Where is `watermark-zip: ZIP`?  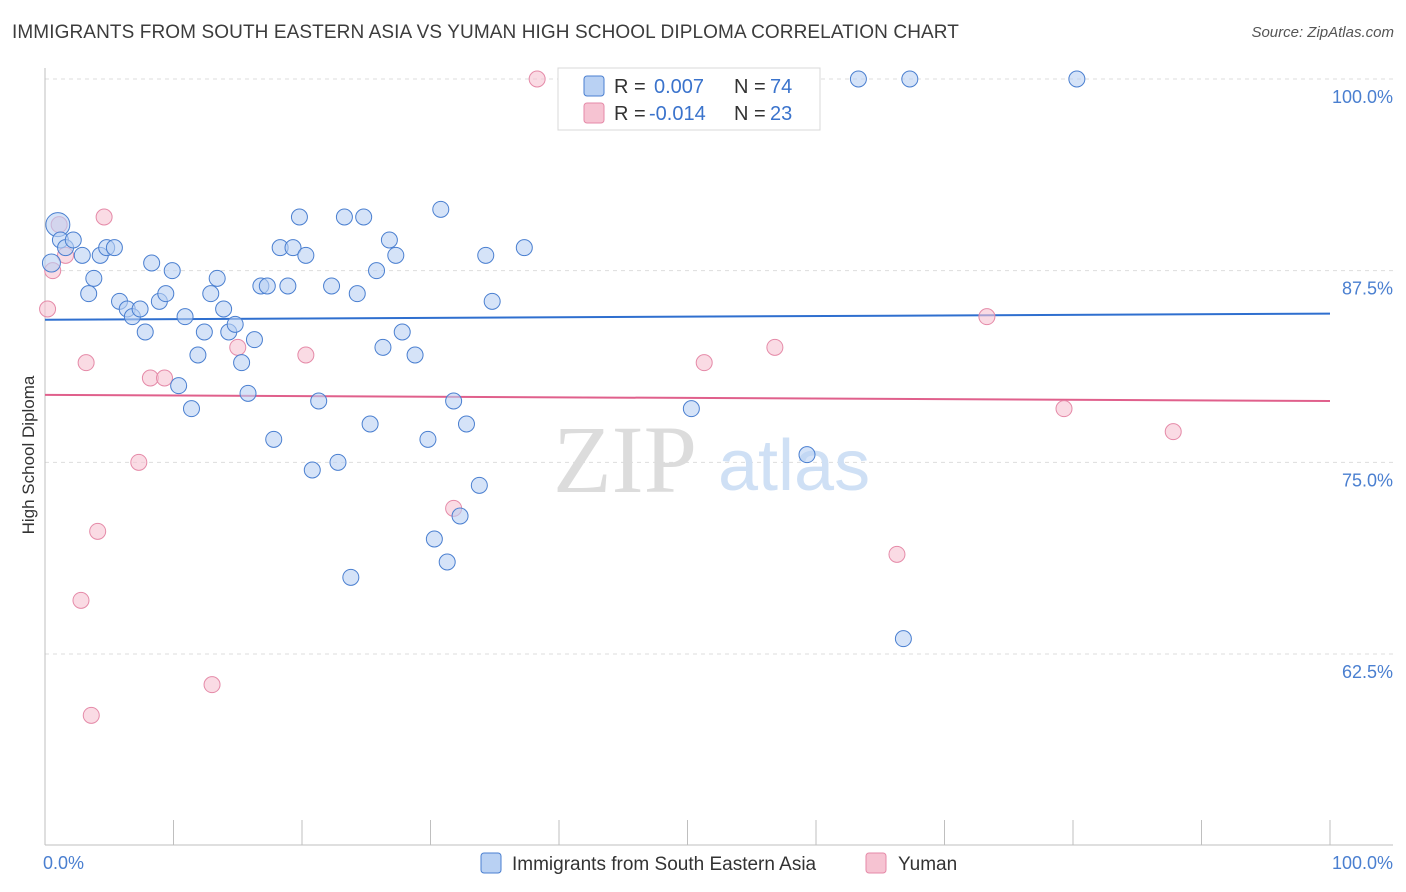
watermark-zip: ZIP is located at coordinates (625, 459).